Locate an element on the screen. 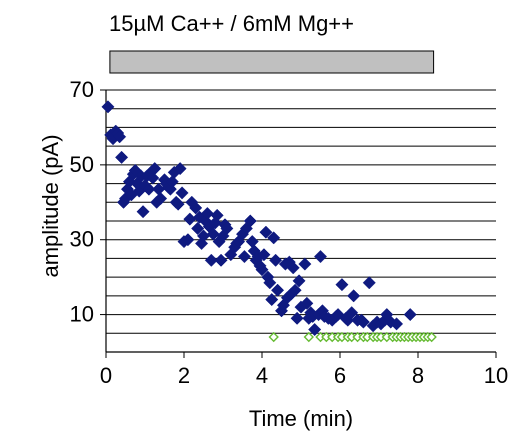 The height and width of the screenshot is (442, 521). x-tick-label: 4 is located at coordinates (262, 375).